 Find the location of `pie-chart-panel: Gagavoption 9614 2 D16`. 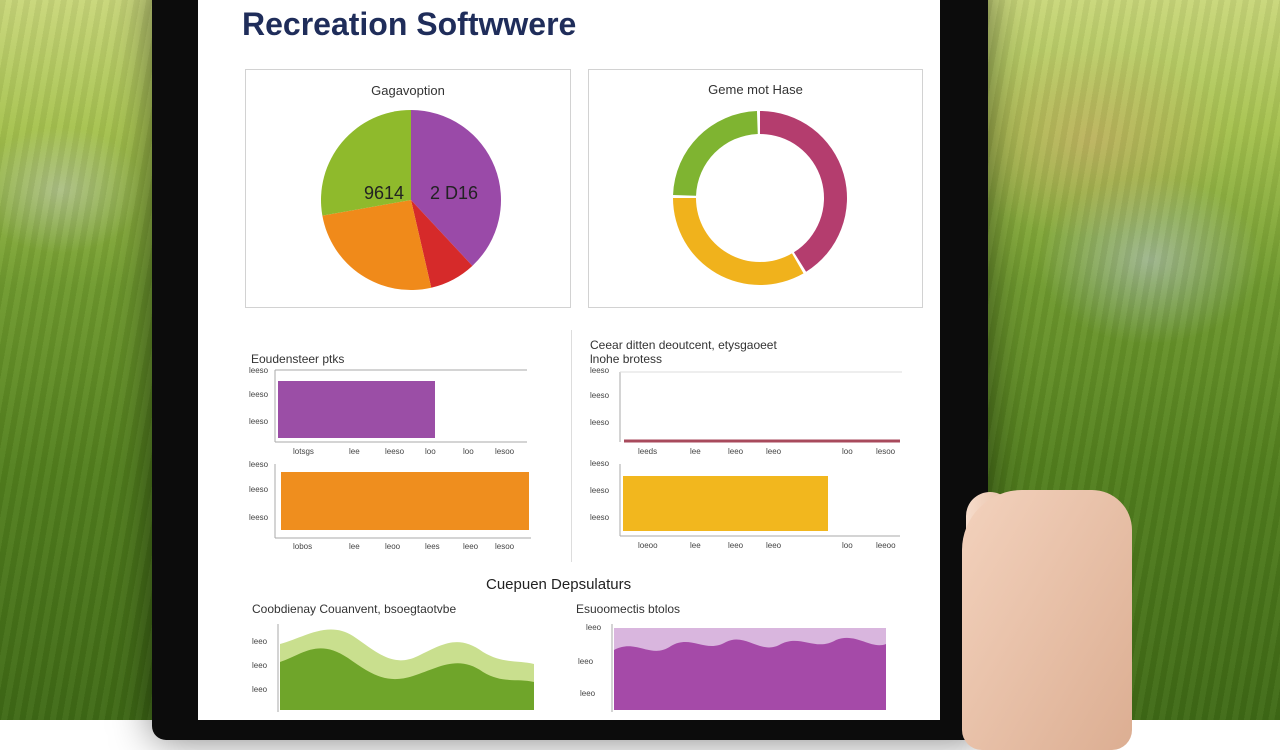

pie-chart-panel: Gagavoption 9614 2 D16 is located at coordinates (408, 188).